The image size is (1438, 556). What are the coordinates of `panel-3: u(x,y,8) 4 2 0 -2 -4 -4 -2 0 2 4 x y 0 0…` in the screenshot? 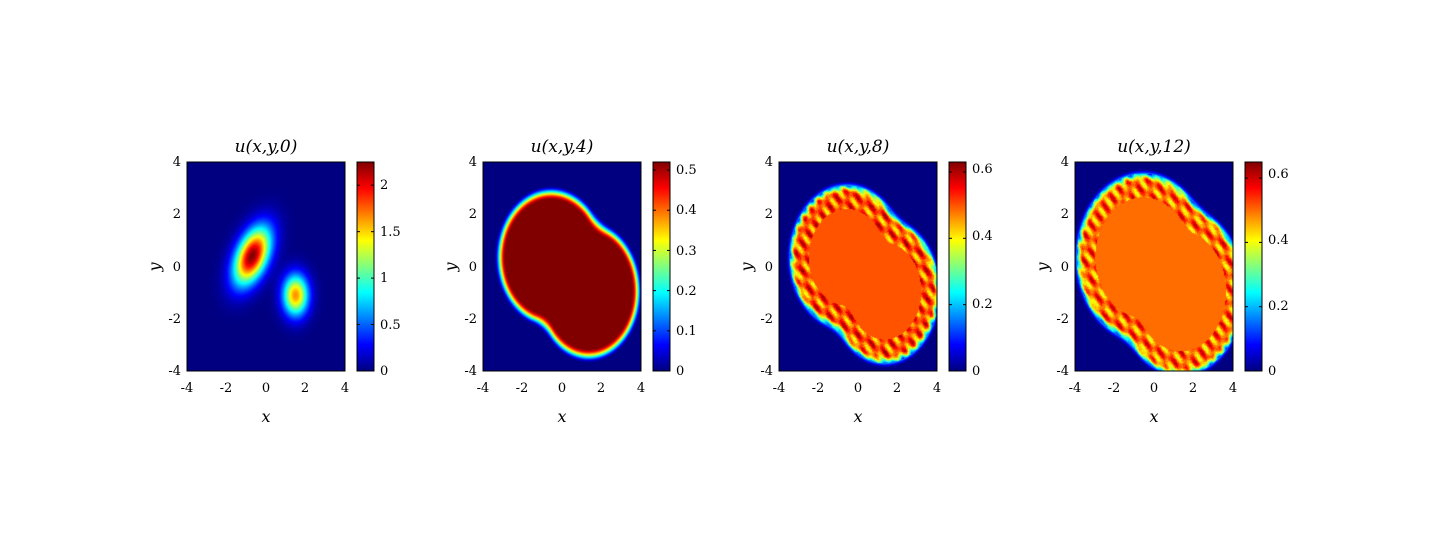 It's located at (865, 281).